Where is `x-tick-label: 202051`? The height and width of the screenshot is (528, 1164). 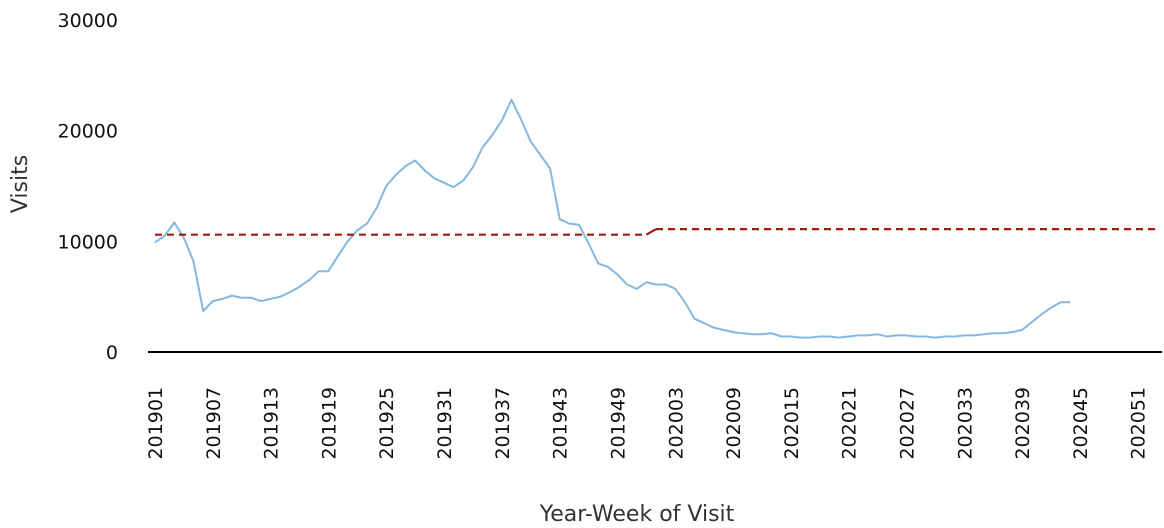
x-tick-label: 202051 is located at coordinates (1139, 423).